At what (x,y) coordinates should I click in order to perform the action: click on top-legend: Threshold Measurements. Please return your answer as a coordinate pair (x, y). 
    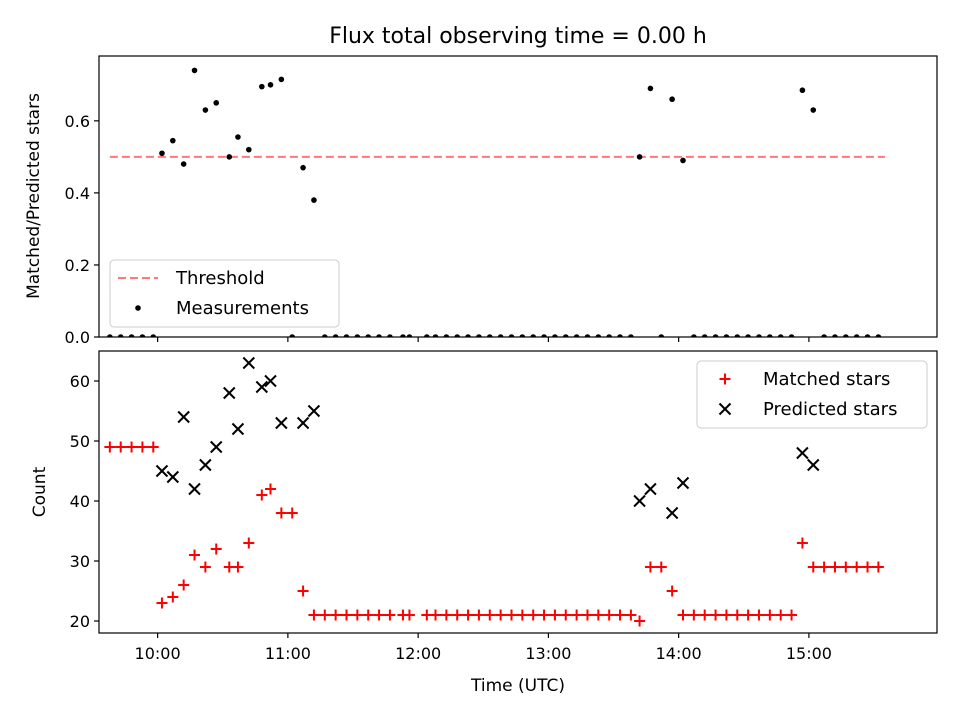
    Looking at the image, I should click on (224, 293).